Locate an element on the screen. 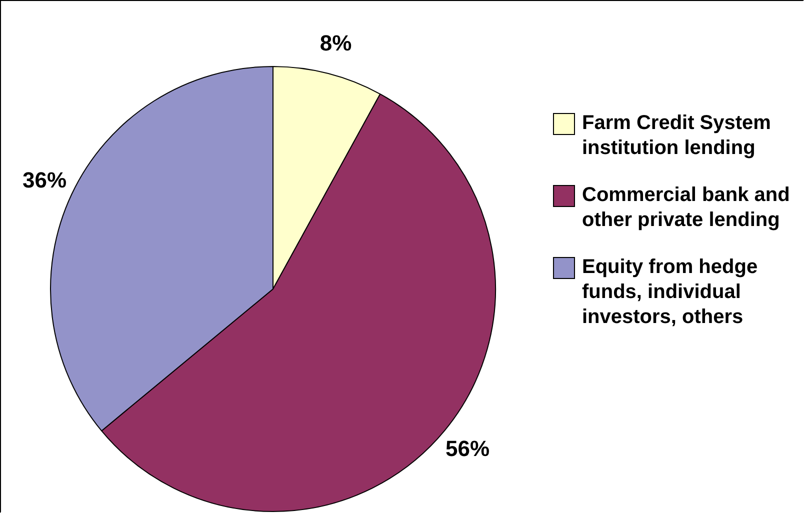 The width and height of the screenshot is (804, 513). data-label: 56% is located at coordinates (468, 449).